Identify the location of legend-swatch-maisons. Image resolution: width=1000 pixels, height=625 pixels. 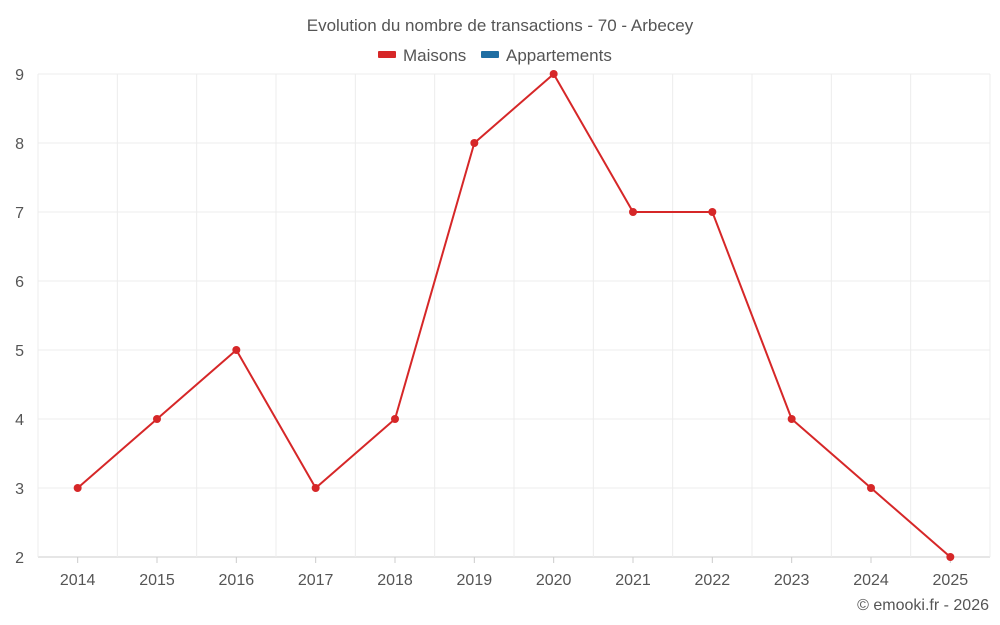
(387, 54).